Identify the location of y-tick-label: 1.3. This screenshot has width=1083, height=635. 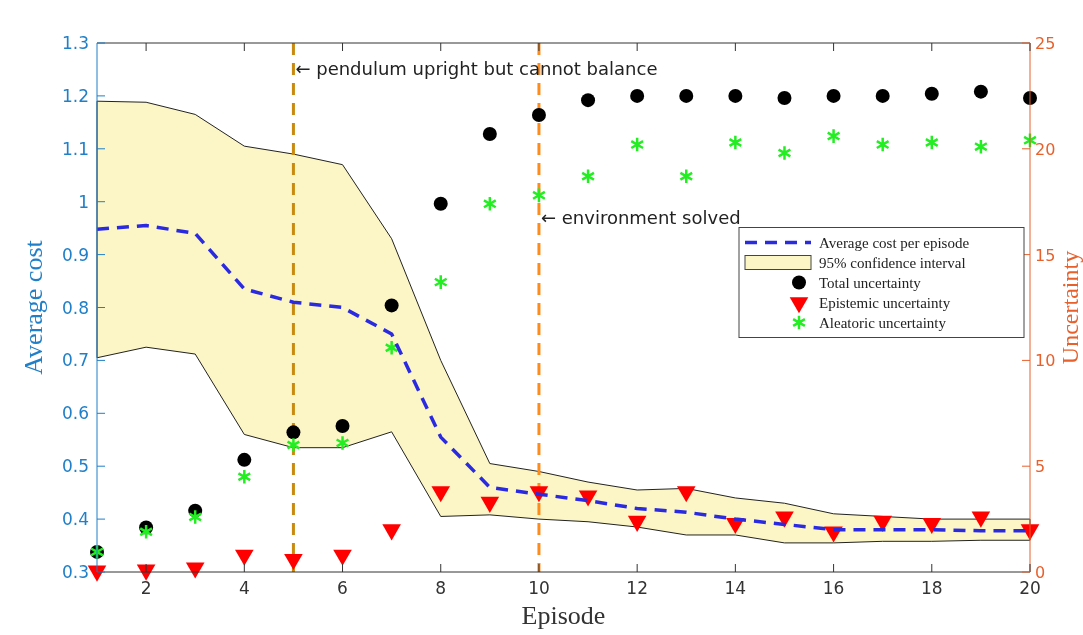
(75, 43).